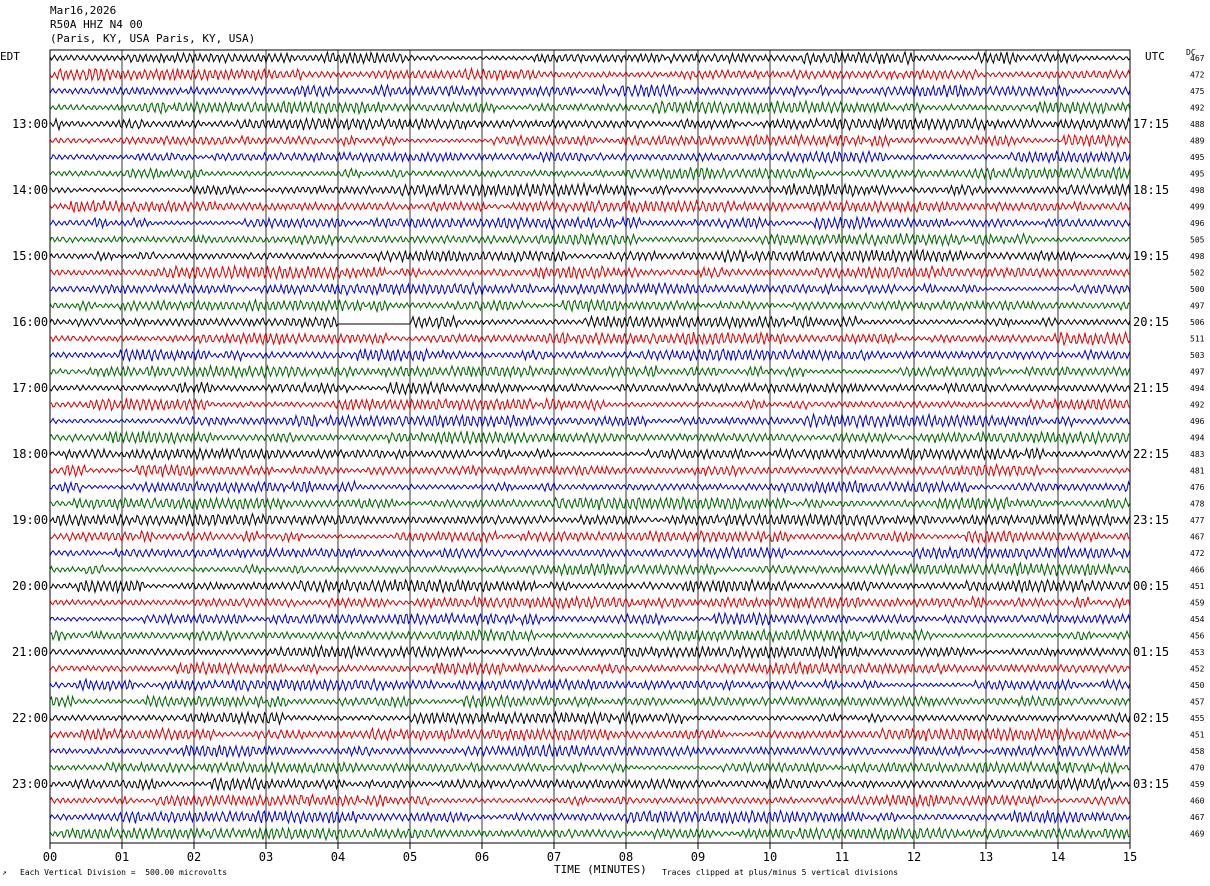 The image size is (1210, 886). I want to click on dc-offset-label: 503, so click(1197, 355).